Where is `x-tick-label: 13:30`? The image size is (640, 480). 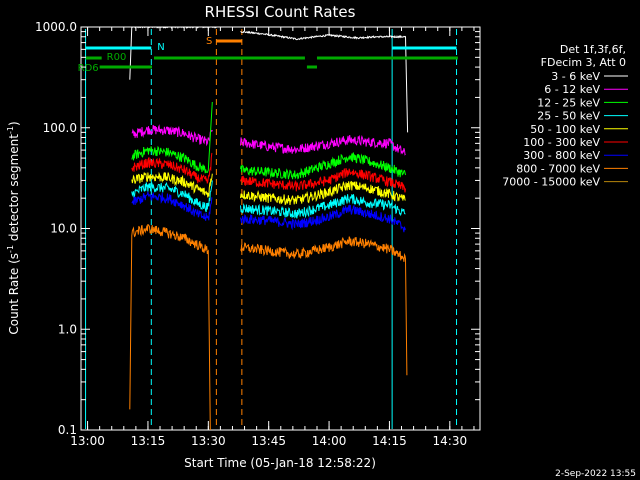 x-tick-label: 13:30 is located at coordinates (208, 441).